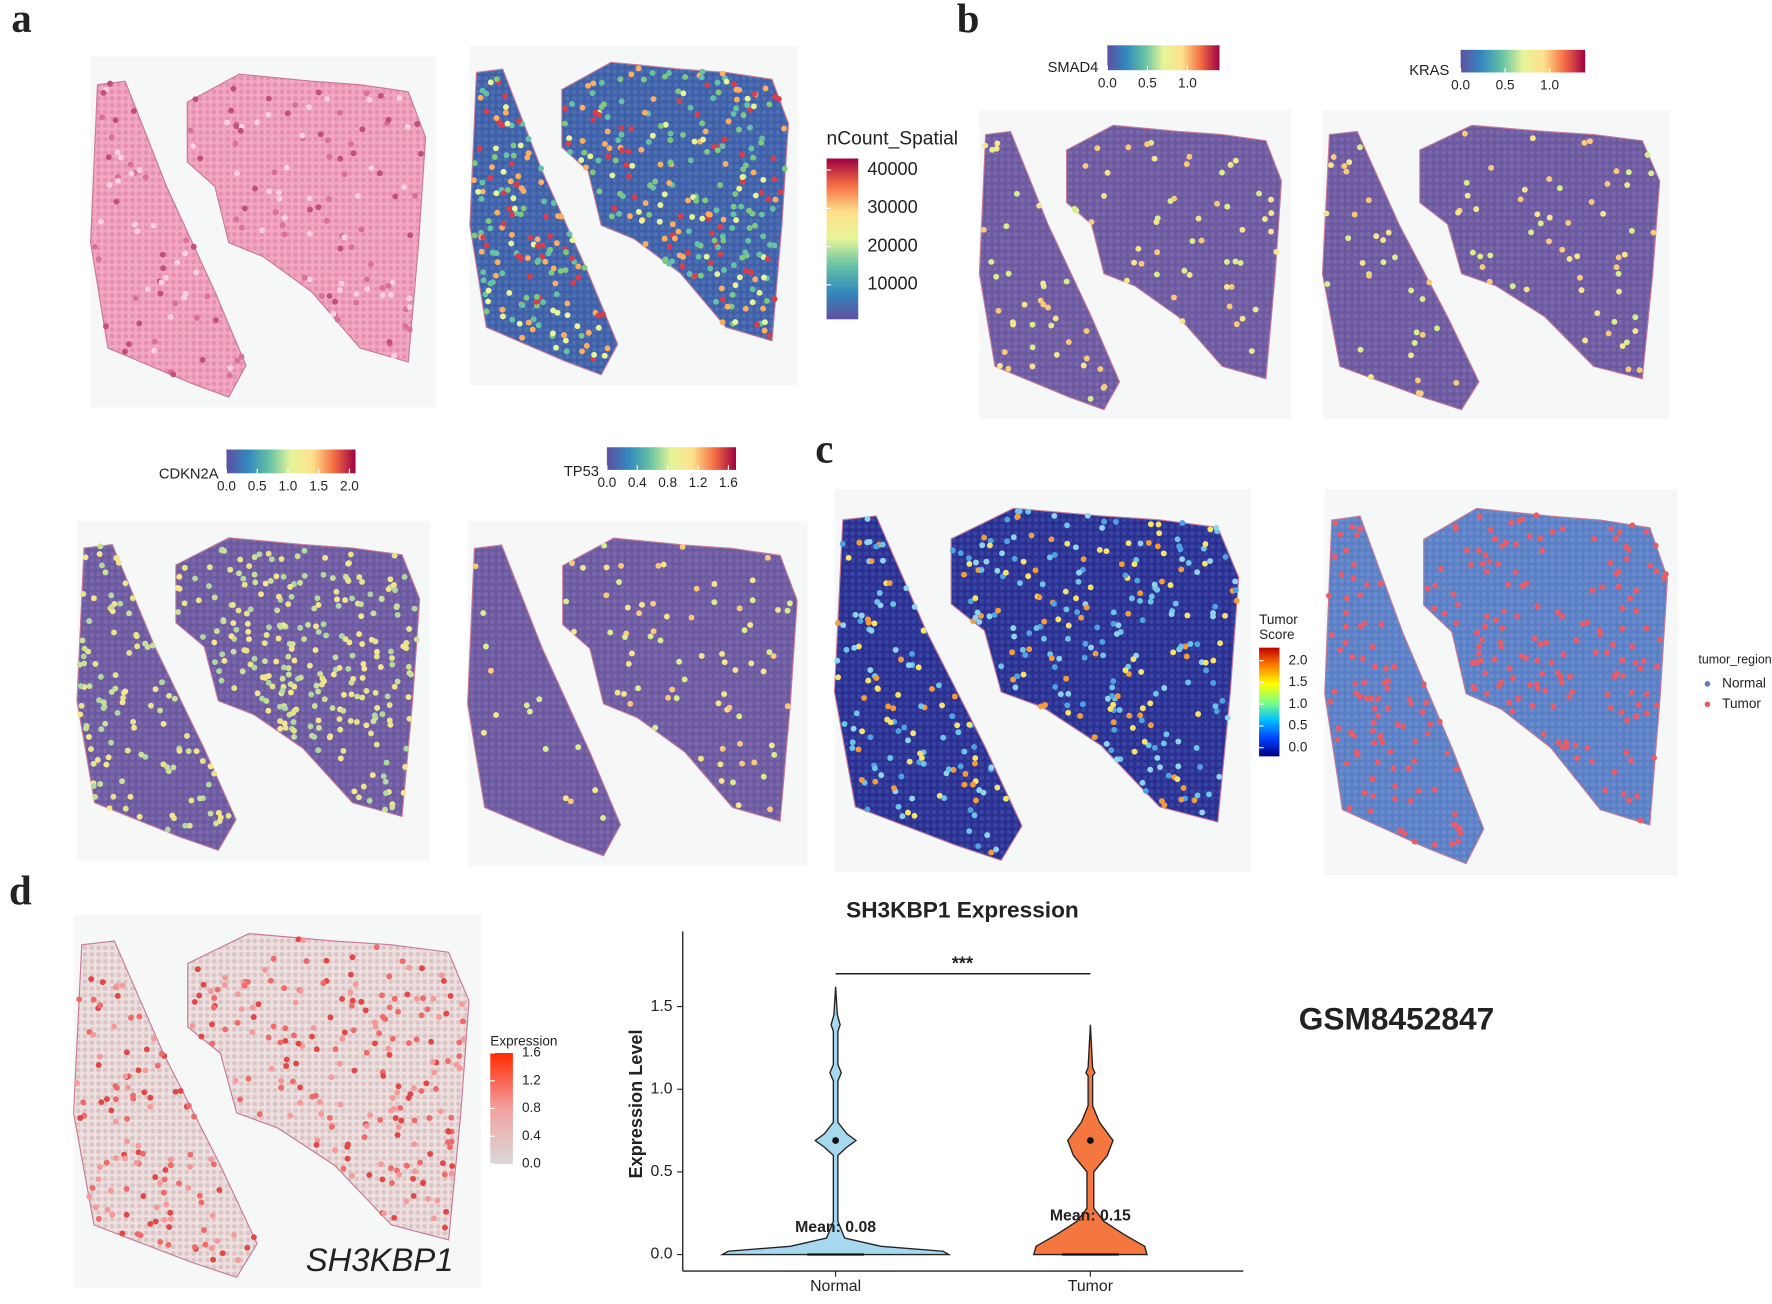 This screenshot has height=1304, width=1772. I want to click on colorbar-gradient, so click(1163, 58).